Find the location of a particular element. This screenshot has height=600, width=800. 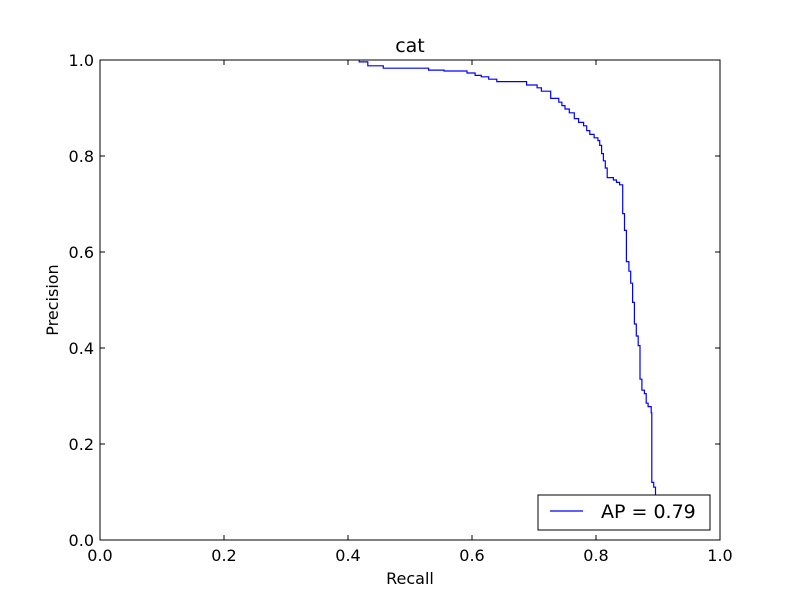

x-tick-label: 0.4 is located at coordinates (347, 555).